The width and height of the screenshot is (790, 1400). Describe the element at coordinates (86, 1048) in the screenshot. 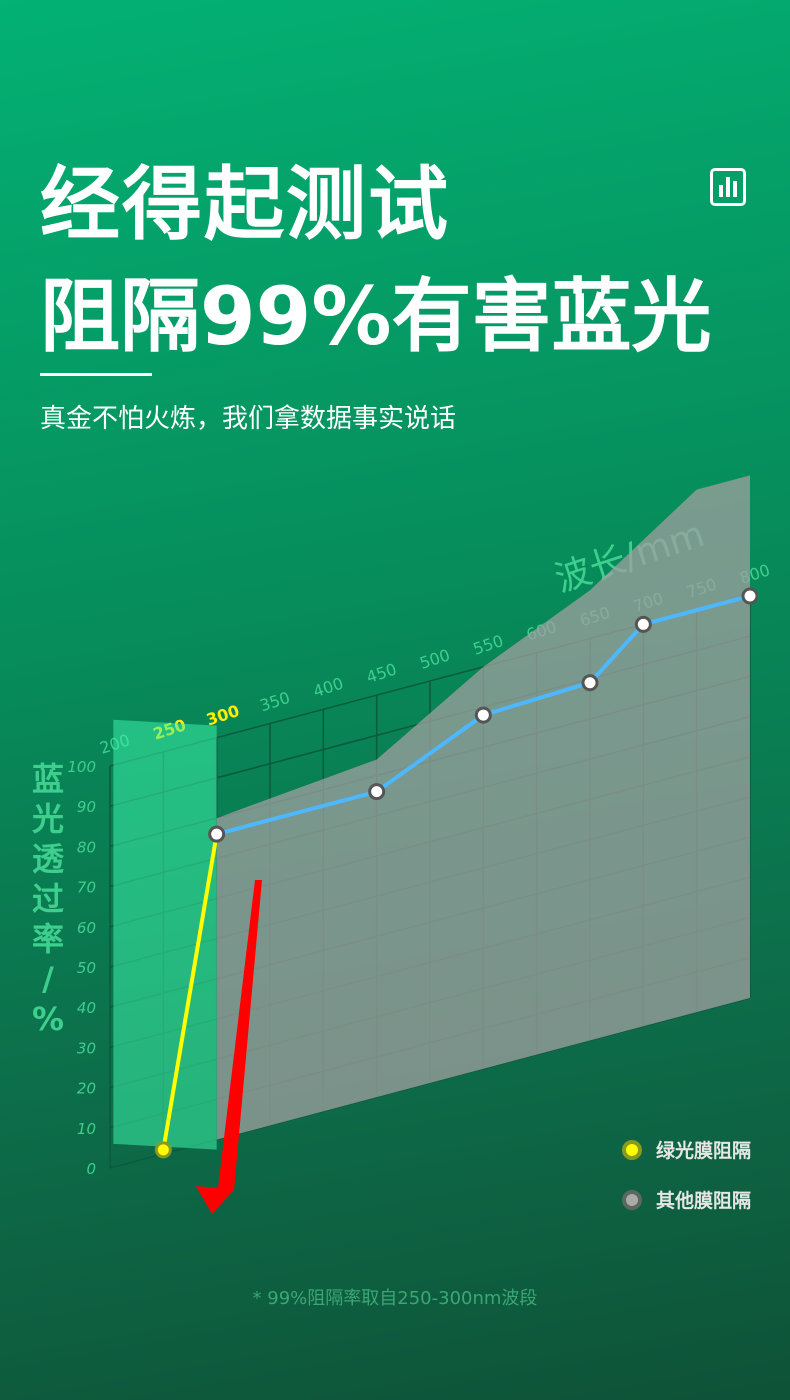

I see `y-tick-label: 30` at that location.